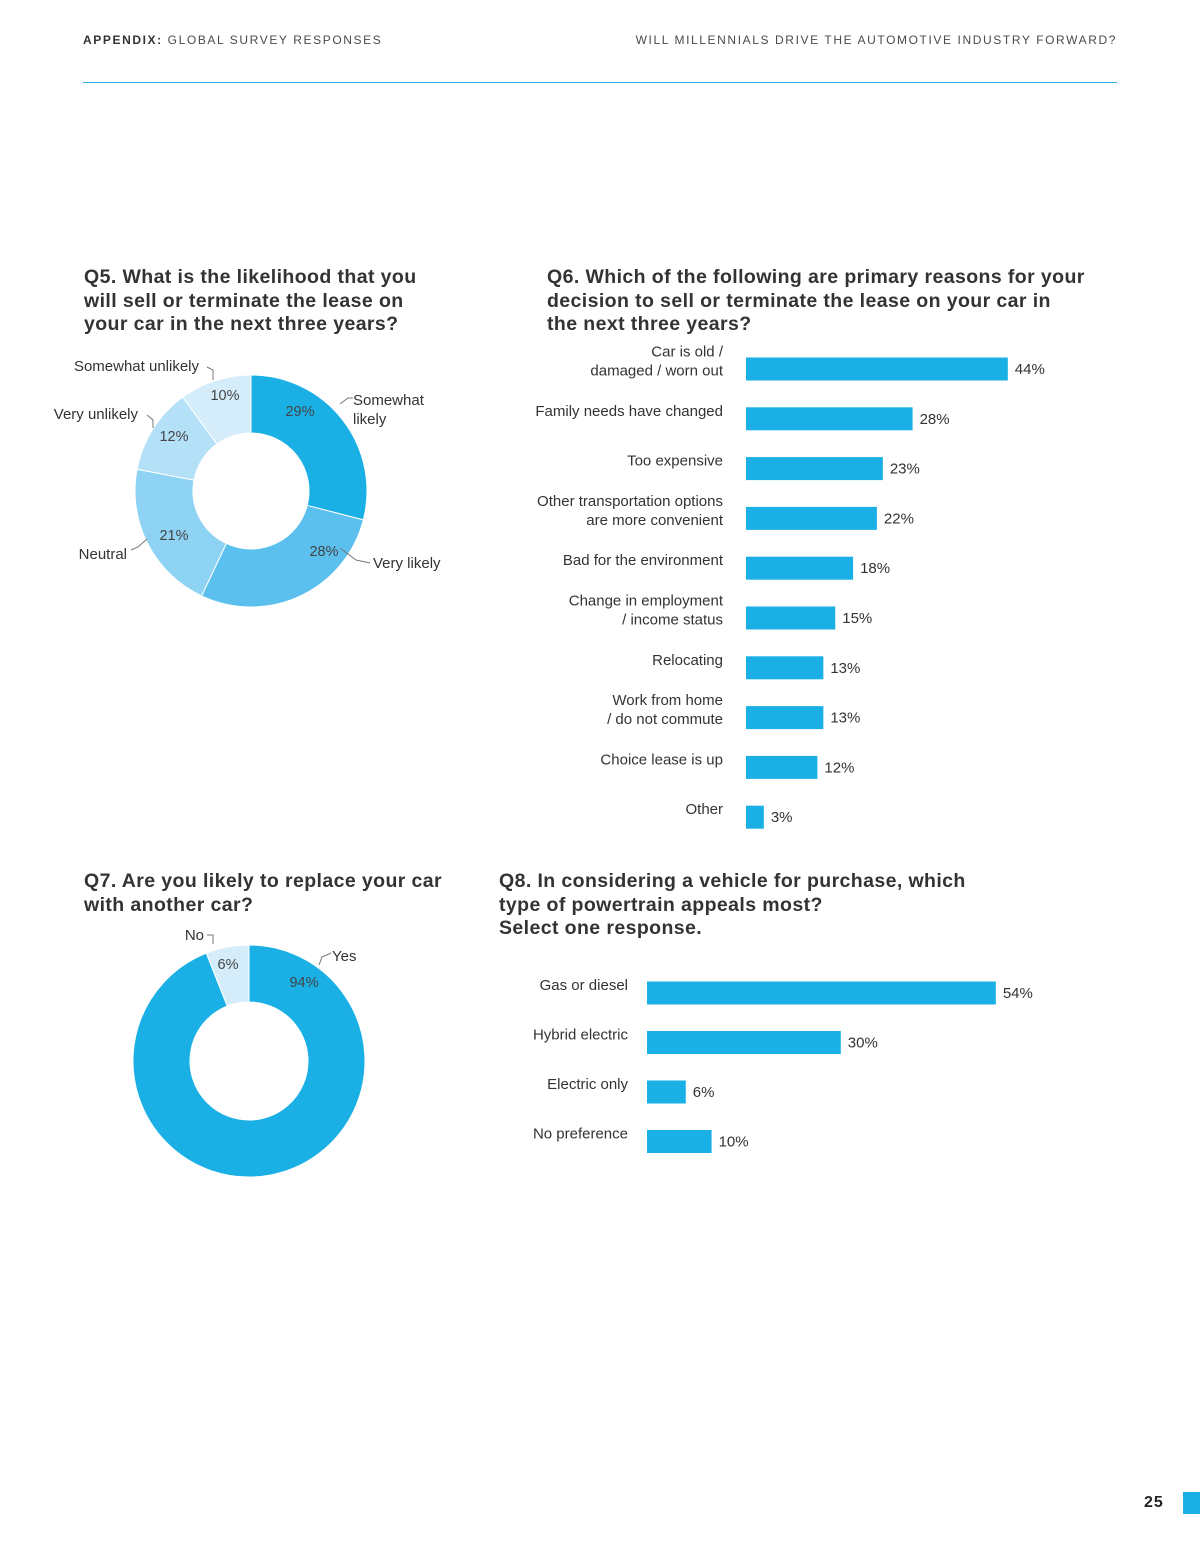 The image size is (1200, 1553). I want to click on bar-category-label: are more convenient, so click(655, 520).